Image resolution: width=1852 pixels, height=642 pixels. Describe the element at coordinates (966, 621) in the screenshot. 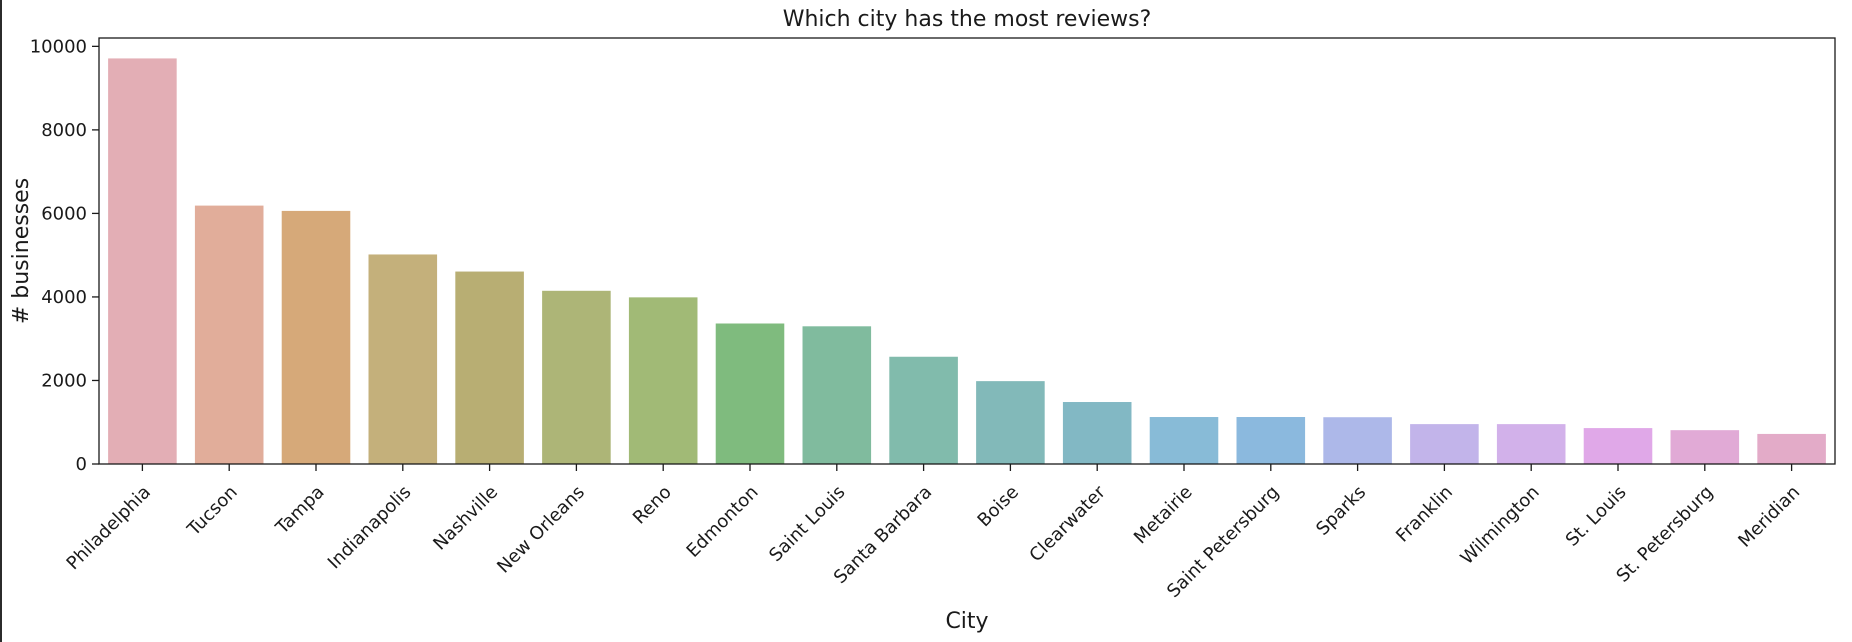

I see `x-axis-label: City` at that location.